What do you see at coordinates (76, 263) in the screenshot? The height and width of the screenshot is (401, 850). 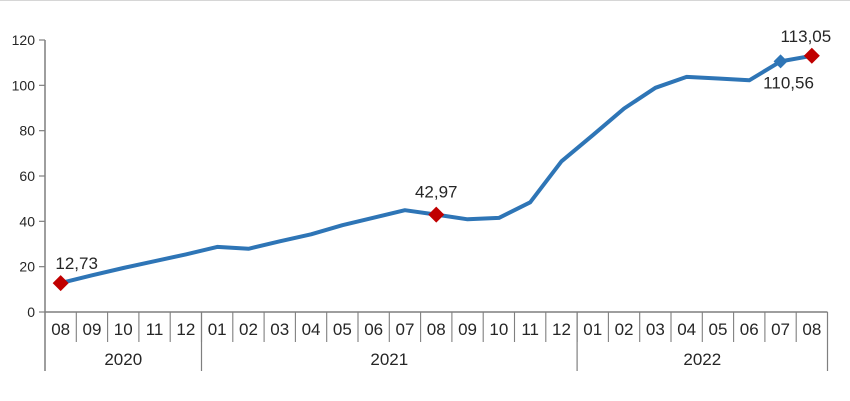 I see `point-value-label: 12,73` at bounding box center [76, 263].